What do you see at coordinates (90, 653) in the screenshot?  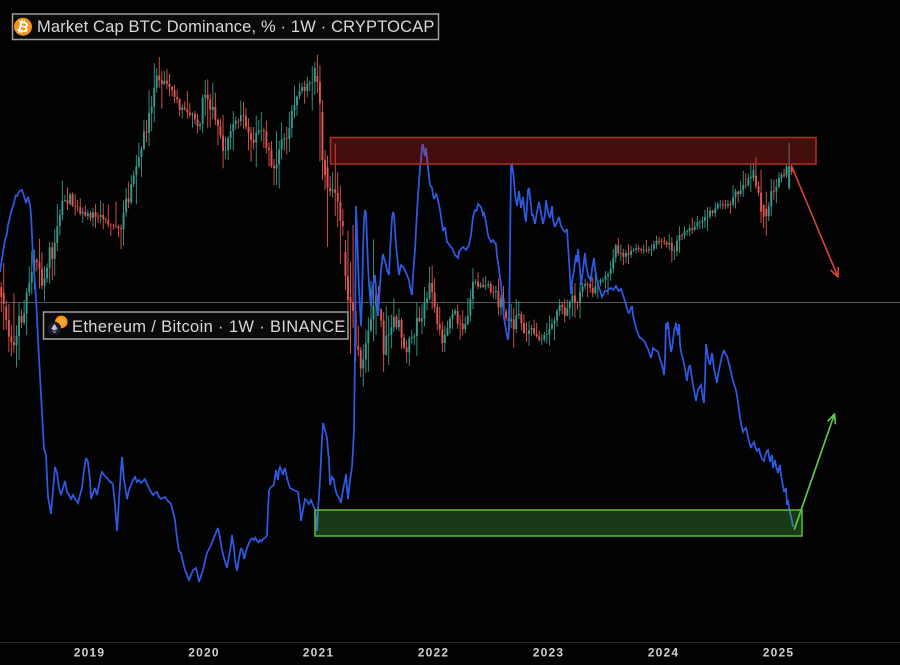 I see `svg-text: 2019` at bounding box center [90, 653].